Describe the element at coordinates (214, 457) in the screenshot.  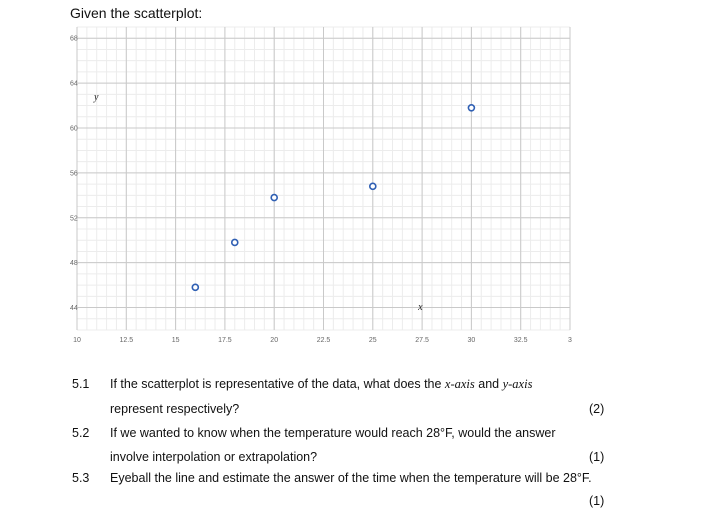
I see `question-text-line2: involve interpolation or extrapolation?` at that location.